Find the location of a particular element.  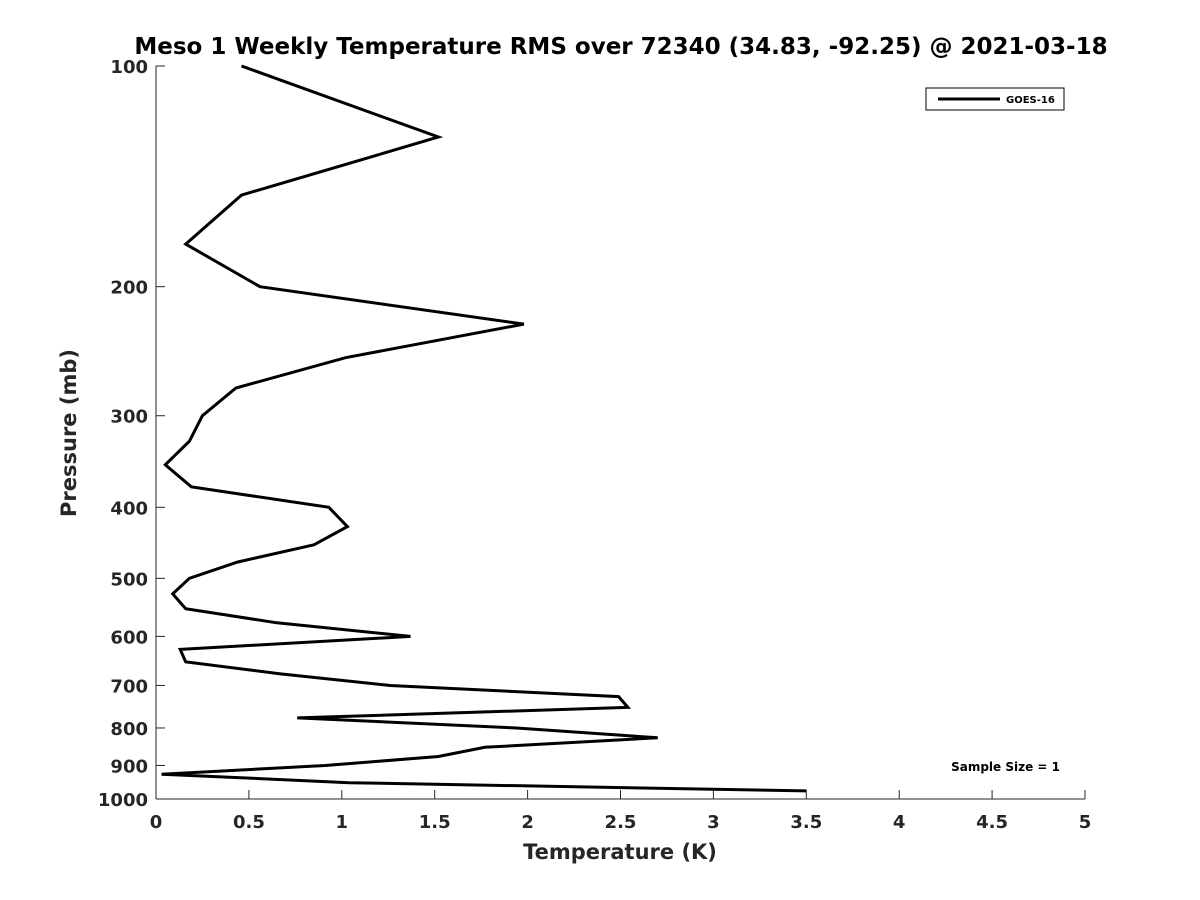

x-tick-label: 5 is located at coordinates (1085, 822).